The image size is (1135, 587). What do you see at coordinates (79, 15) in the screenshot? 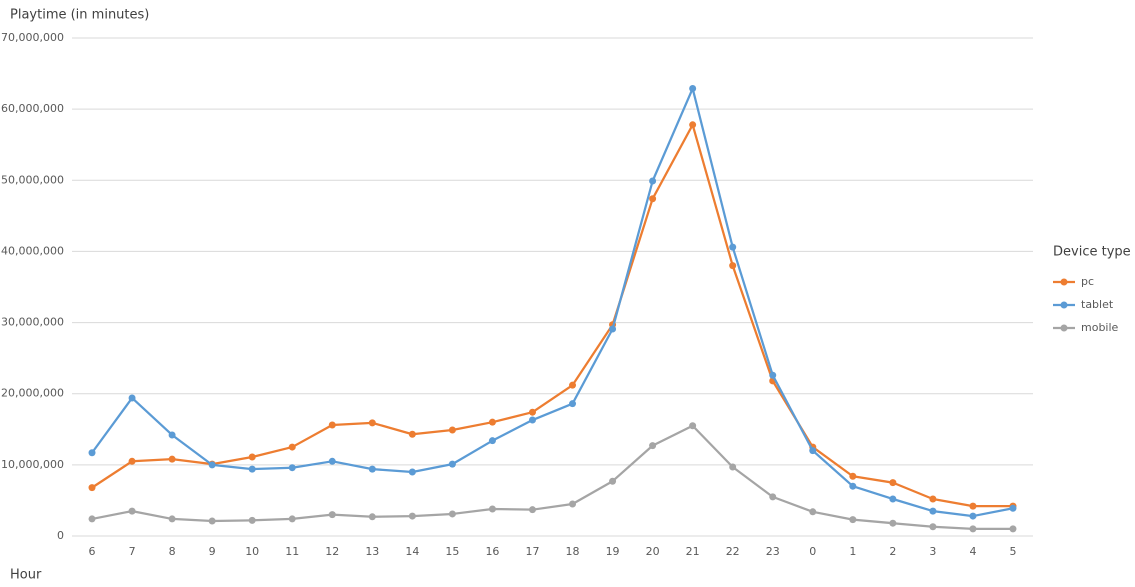
I see `y-axis-title: Playtime (in minutes)` at bounding box center [79, 15].